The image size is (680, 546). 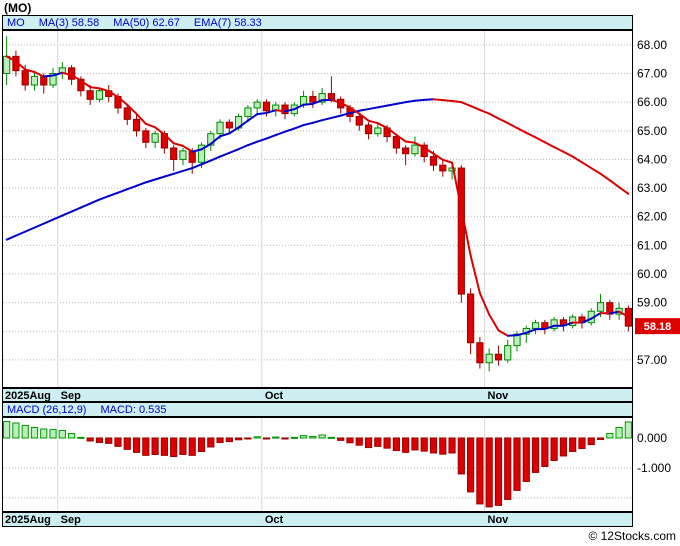 What do you see at coordinates (632, 536) in the screenshot?
I see `copyright: © 12Stocks.com` at bounding box center [632, 536].